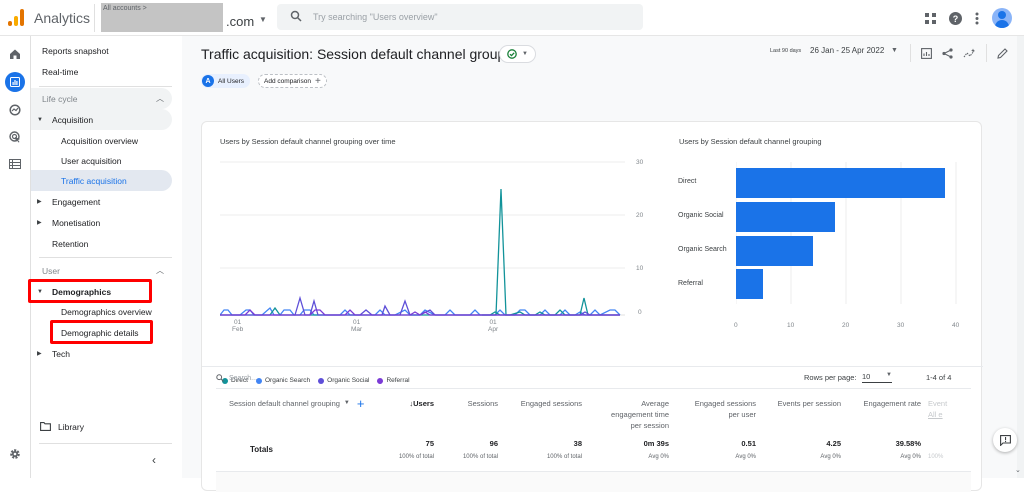 Image resolution: width=1024 pixels, height=492 pixels. Describe the element at coordinates (1005, 440) in the screenshot. I see `feedback-button` at that location.